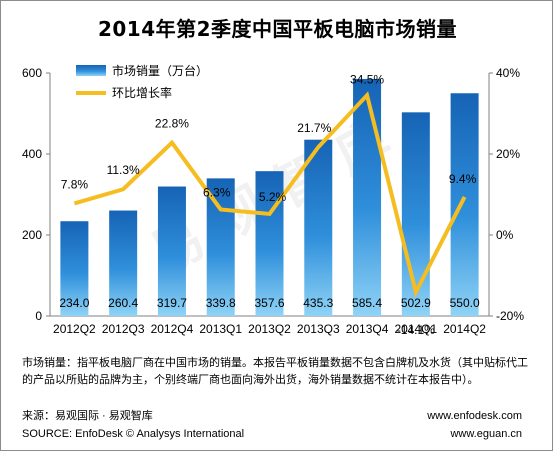 This screenshot has width=553, height=451. What do you see at coordinates (277, 29) in the screenshot?
I see `chart-title: 2014年第2季度中国平板电脑市场销量` at bounding box center [277, 29].